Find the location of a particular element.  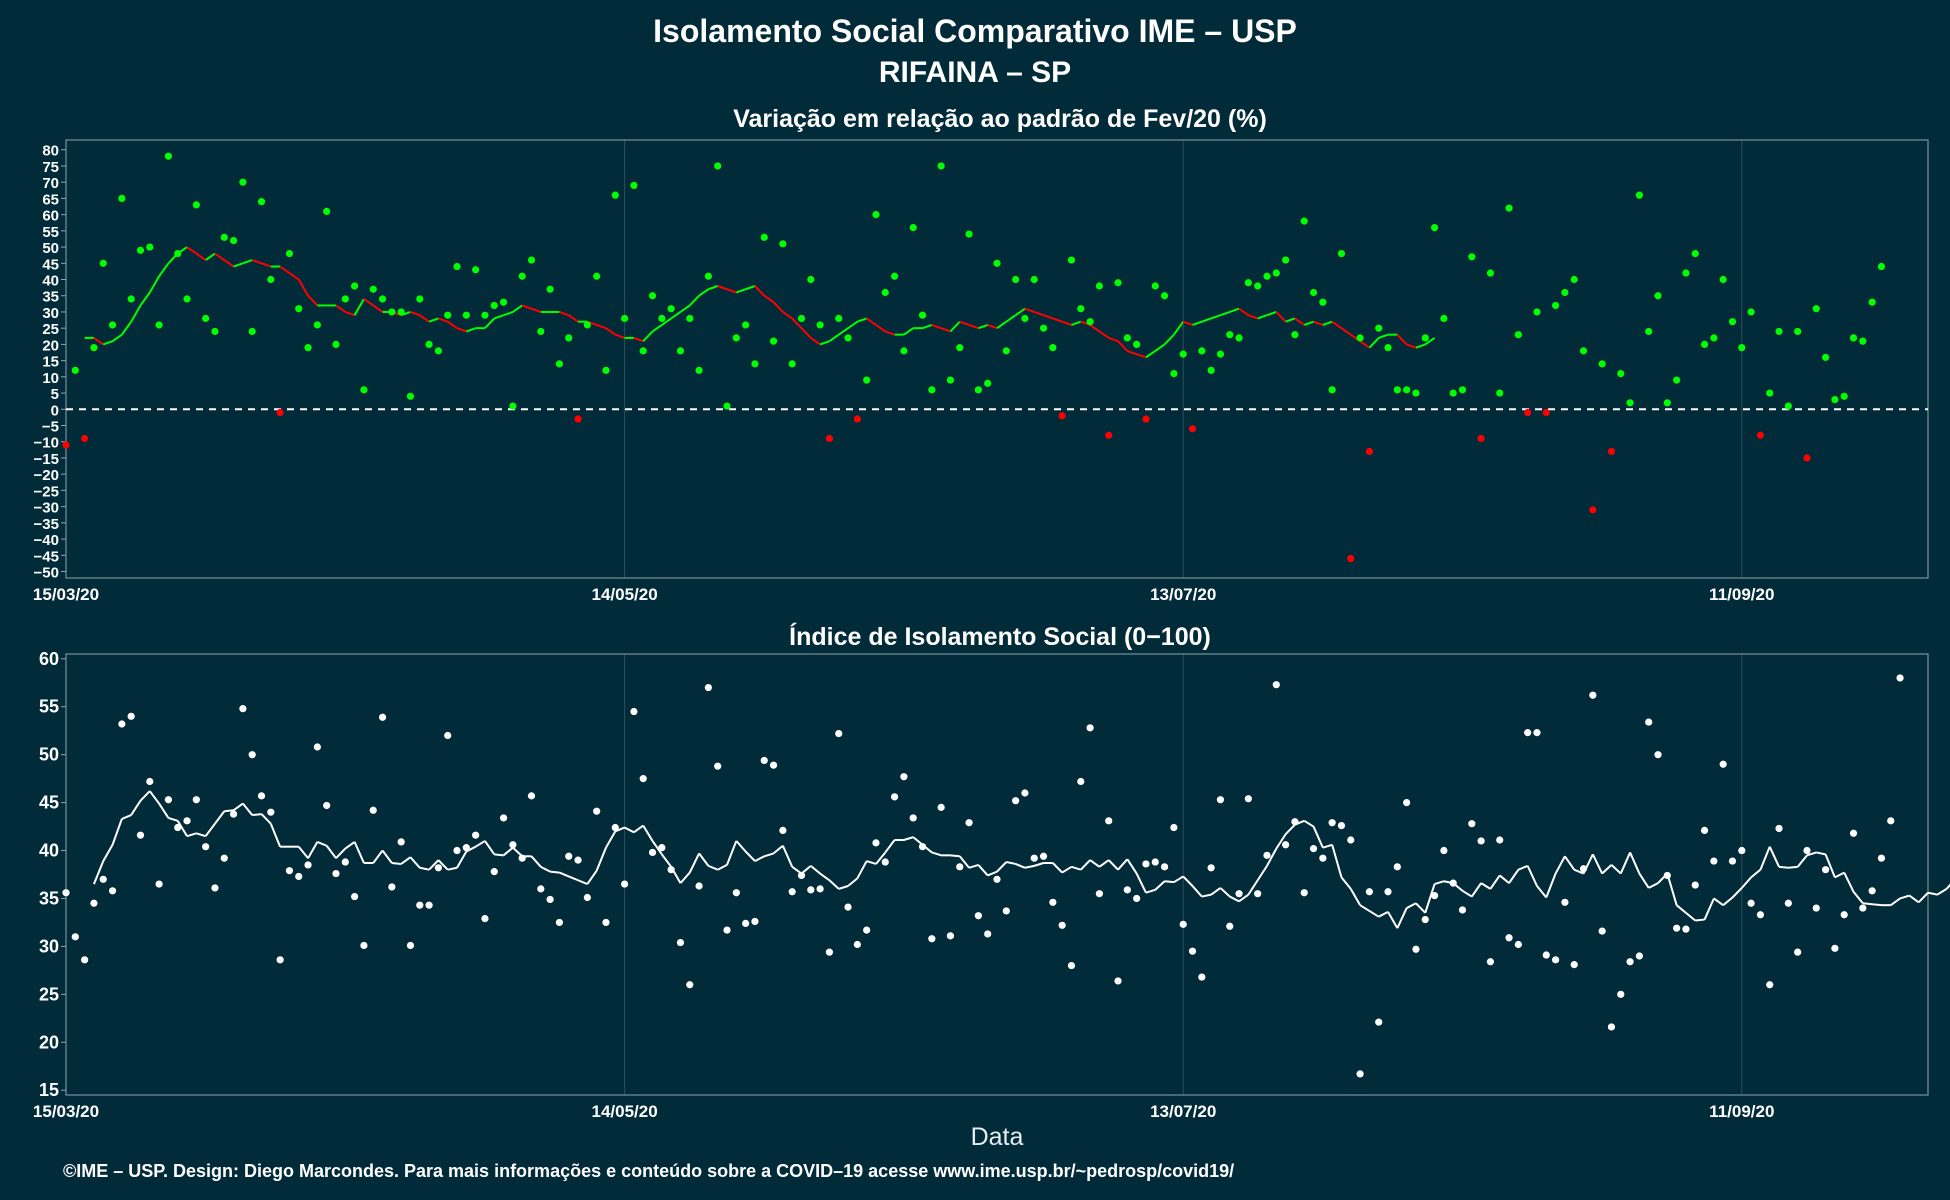

main-subtitle: RIFAINA – SP is located at coordinates (975, 72).